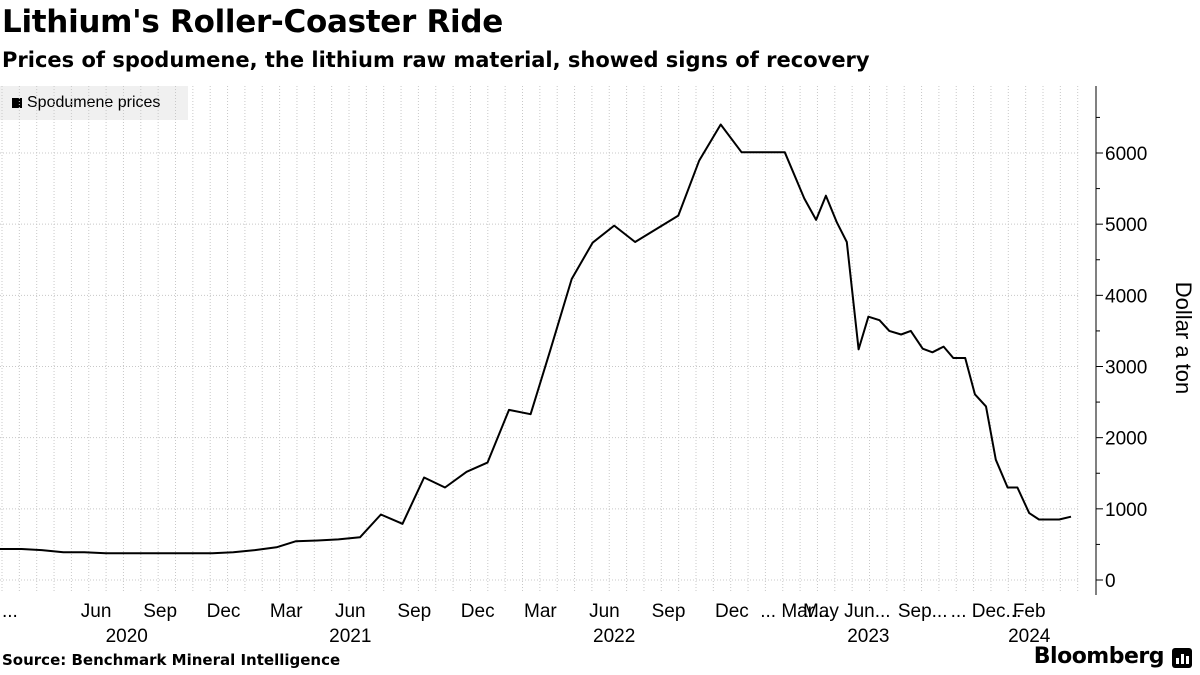  I want to click on y-tick-label: 3000, so click(1126, 368).